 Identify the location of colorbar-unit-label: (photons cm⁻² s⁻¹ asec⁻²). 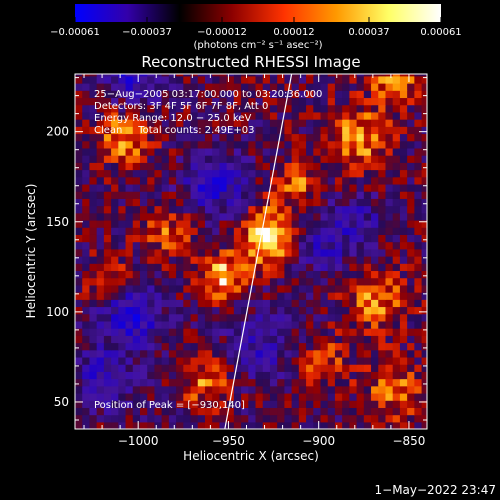
(257, 45).